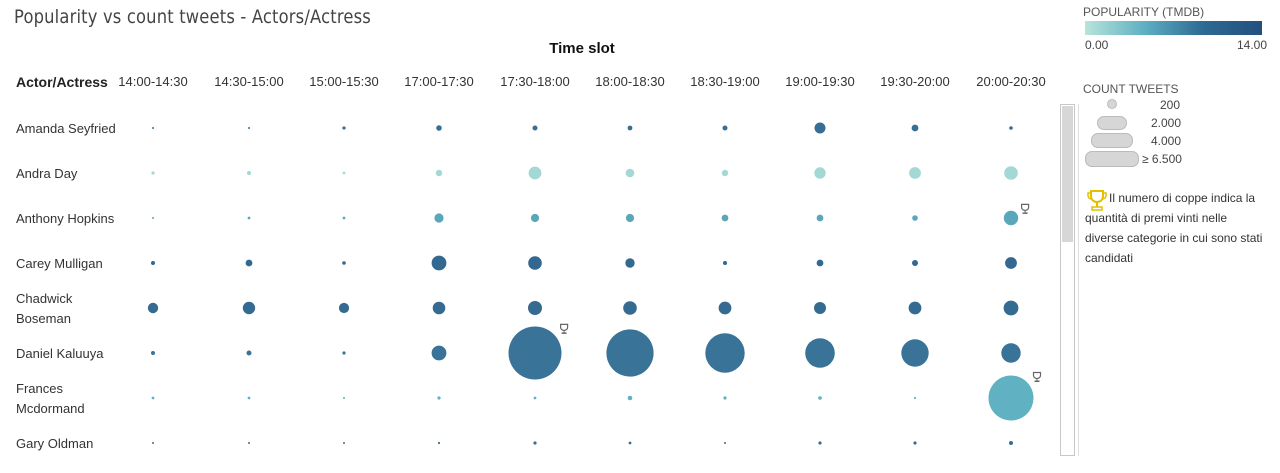 The image size is (1280, 473). I want to click on count-legend-label-2000: 2.000, so click(1166, 123).